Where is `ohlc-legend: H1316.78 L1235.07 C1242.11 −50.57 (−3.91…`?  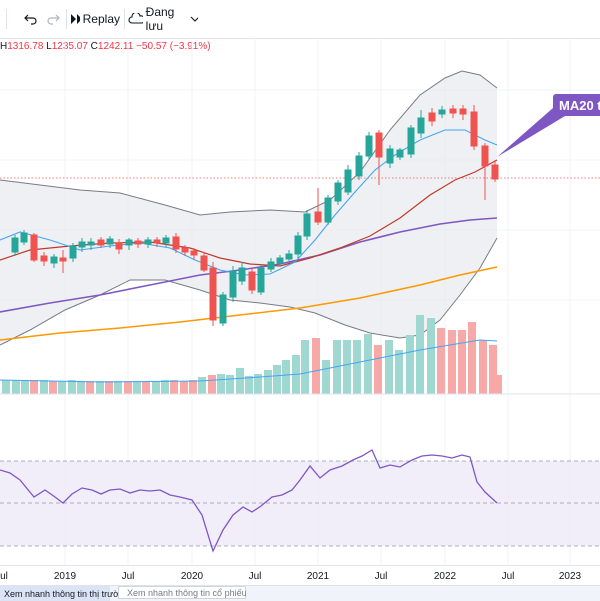
ohlc-legend: H1316.78 L1235.07 C1242.11 −50.57 (−3.91… is located at coordinates (105, 46).